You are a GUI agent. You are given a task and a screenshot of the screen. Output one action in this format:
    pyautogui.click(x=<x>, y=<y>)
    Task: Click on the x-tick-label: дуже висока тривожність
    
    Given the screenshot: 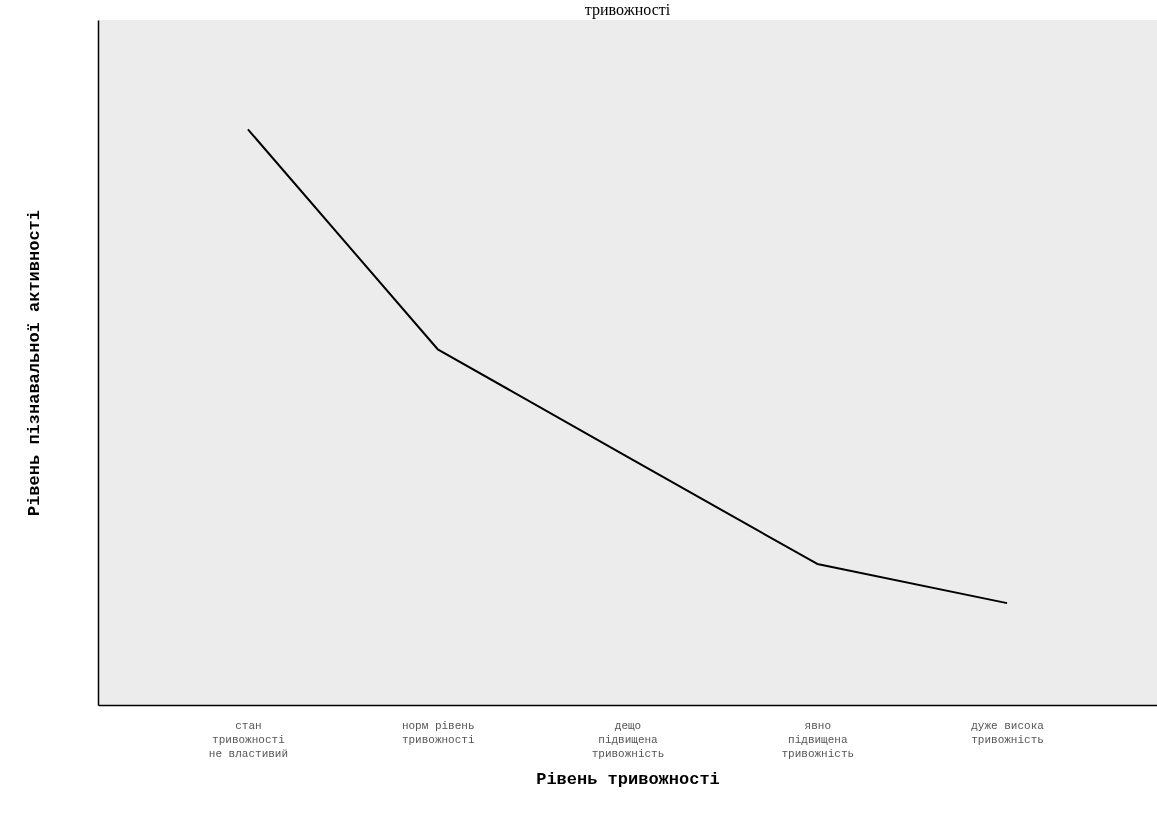 What is the action you would take?
    pyautogui.click(x=1008, y=732)
    